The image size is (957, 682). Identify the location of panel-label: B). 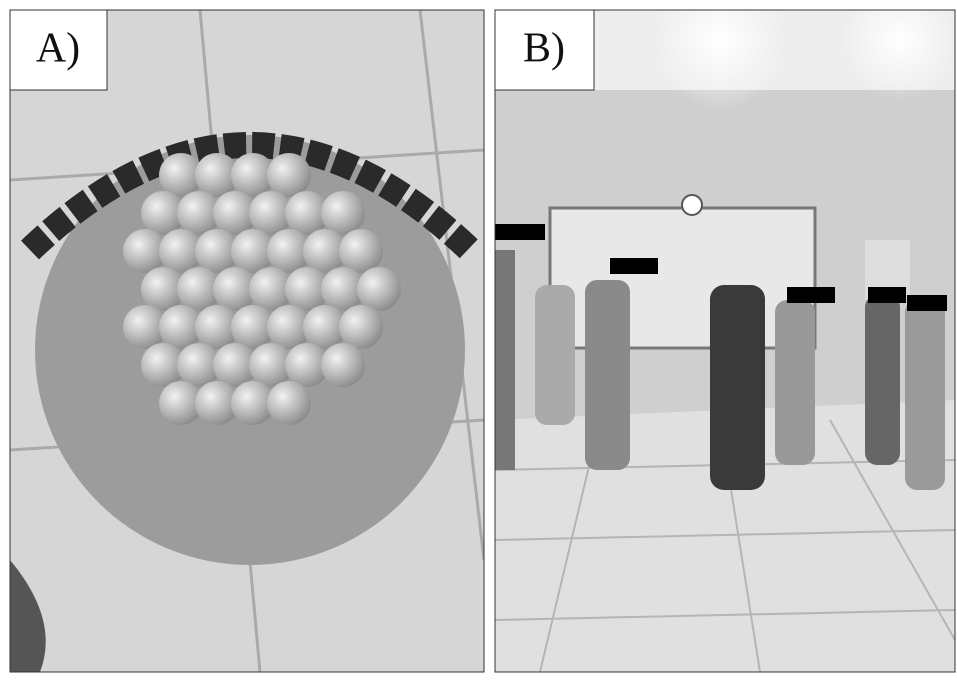
(544, 49).